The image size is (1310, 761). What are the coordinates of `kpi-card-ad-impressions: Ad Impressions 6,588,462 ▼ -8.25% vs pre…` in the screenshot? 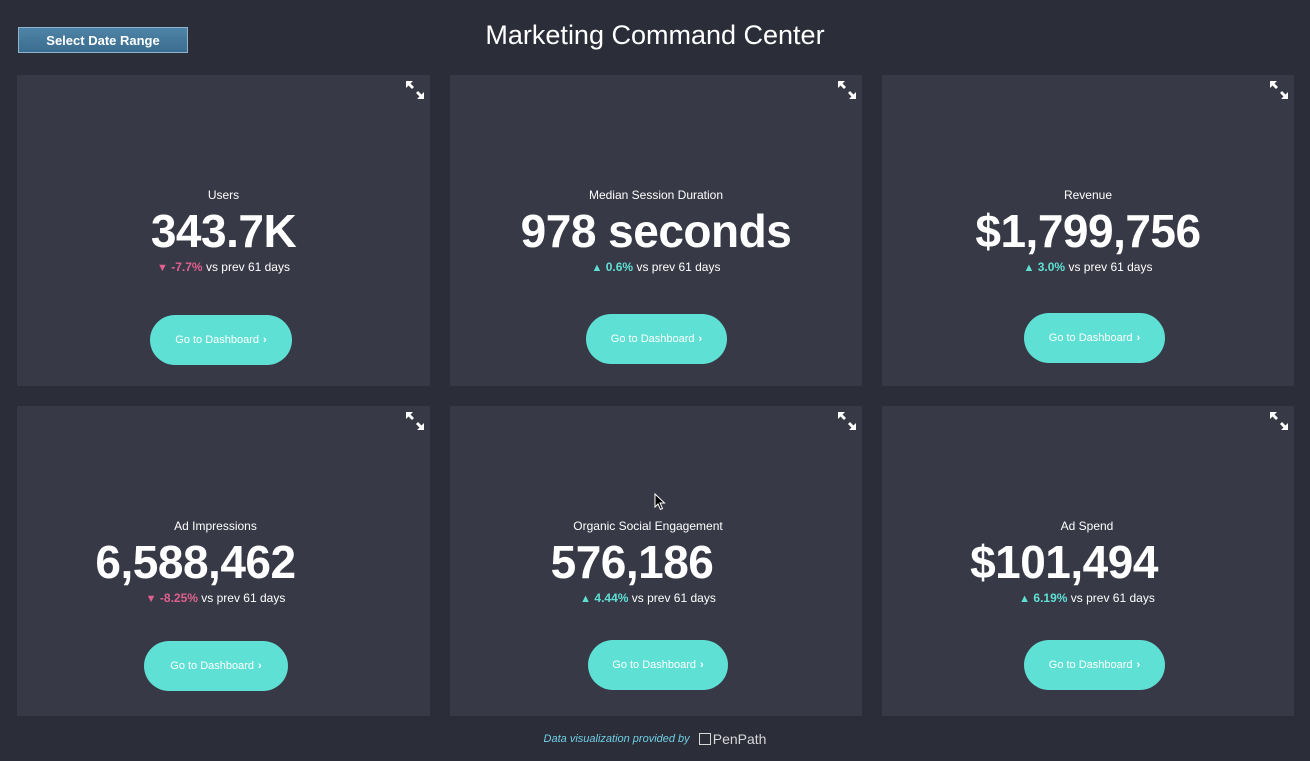 It's located at (223, 561).